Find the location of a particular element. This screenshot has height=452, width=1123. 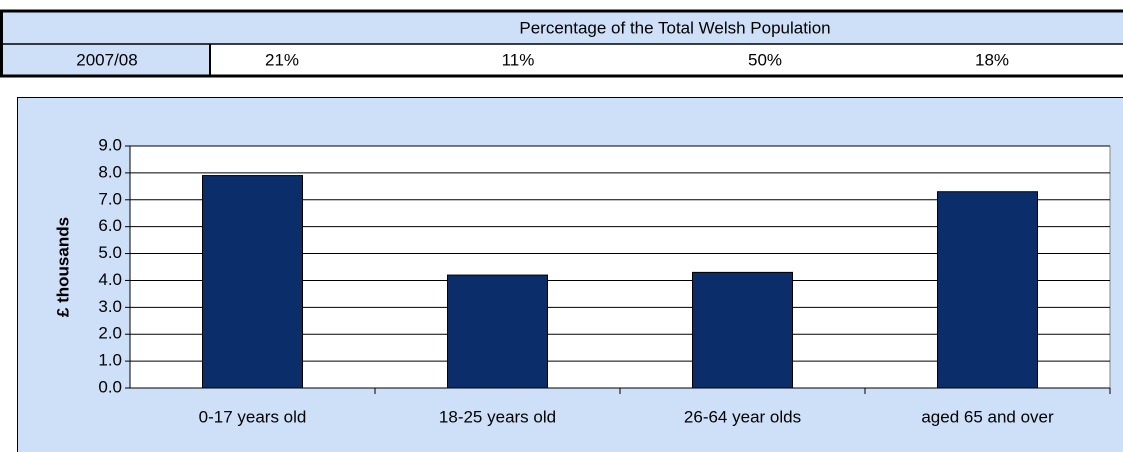

table-header-bg is located at coordinates (561, 27).